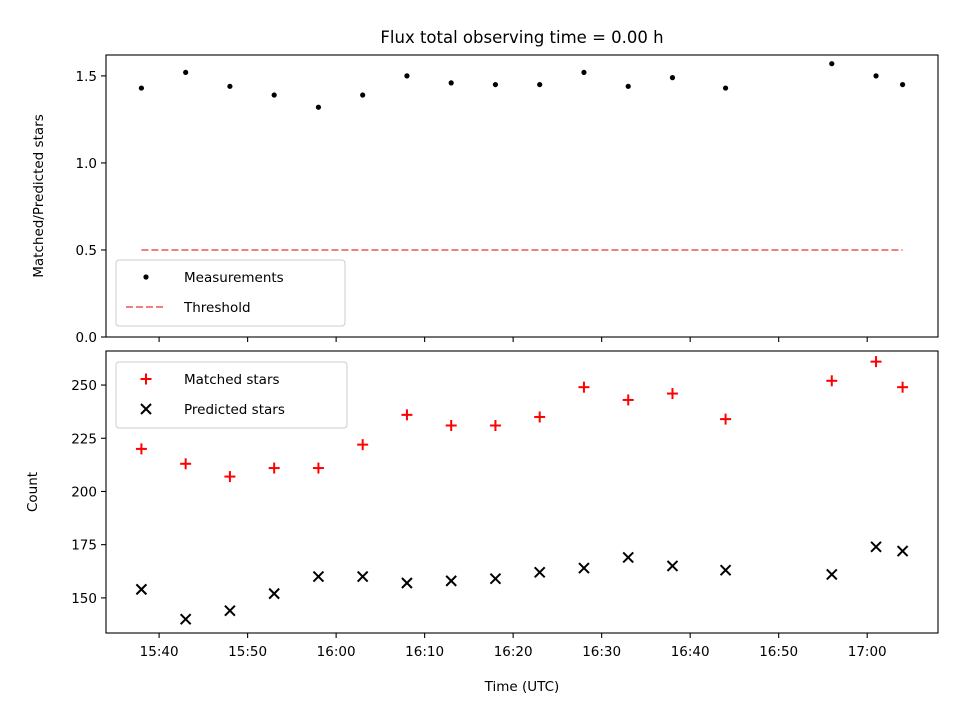 This screenshot has width=960, height=720. I want to click on legend-marker-matched-stars, so click(146, 379).